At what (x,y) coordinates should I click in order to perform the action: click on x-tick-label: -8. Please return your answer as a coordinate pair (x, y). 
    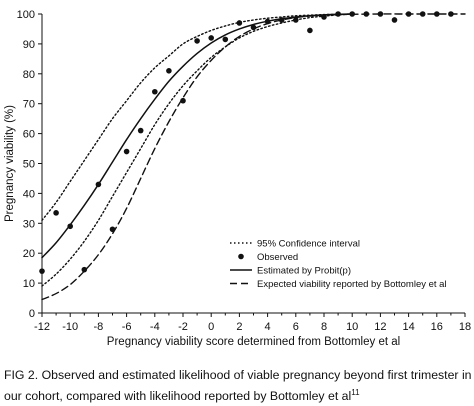
    Looking at the image, I should click on (99, 327).